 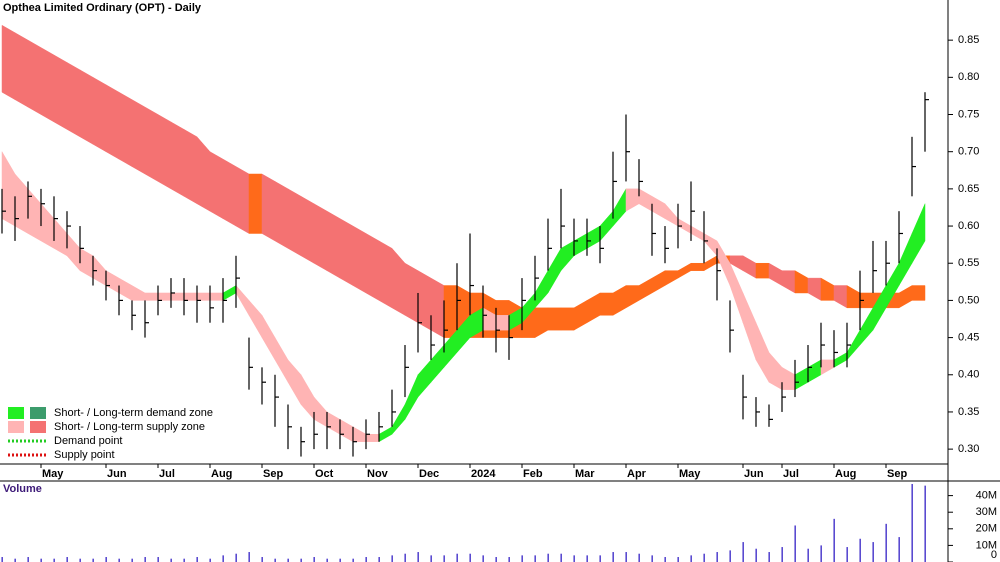 What do you see at coordinates (968, 226) in the screenshot?
I see `y-tick-label: 0.60` at bounding box center [968, 226].